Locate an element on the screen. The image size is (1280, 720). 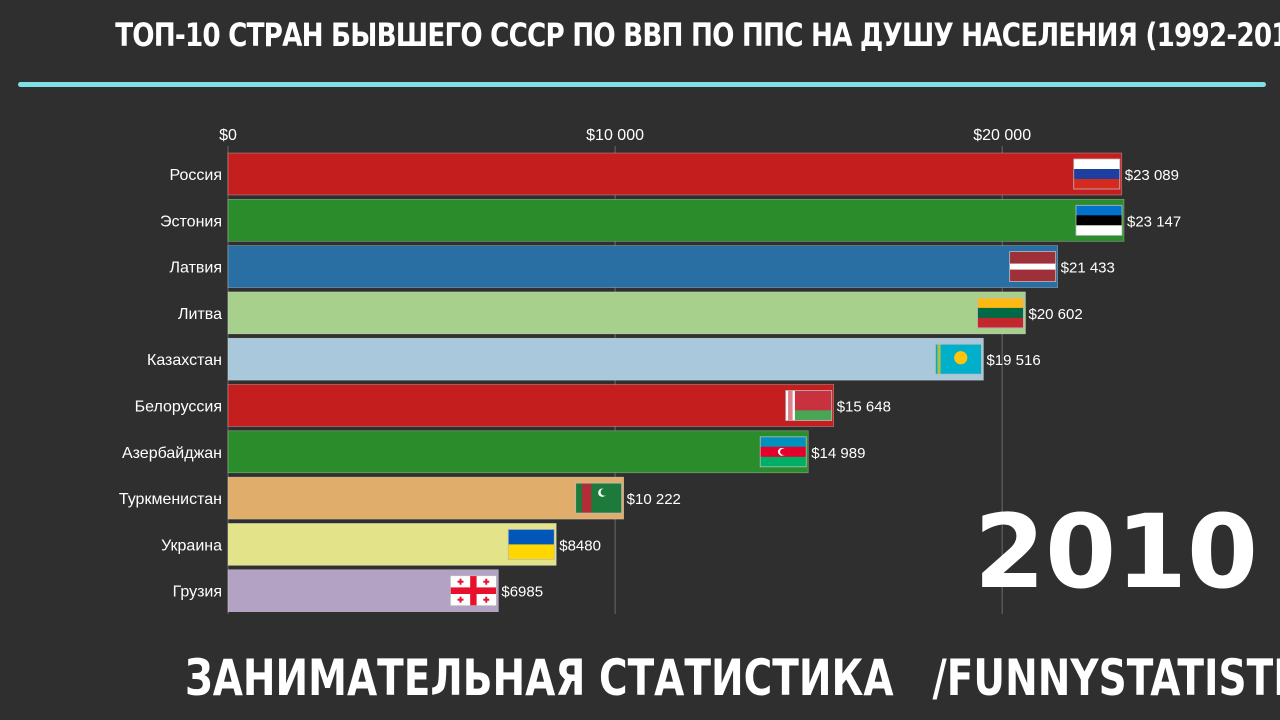
category-label: Туркменистан is located at coordinates (170, 499).